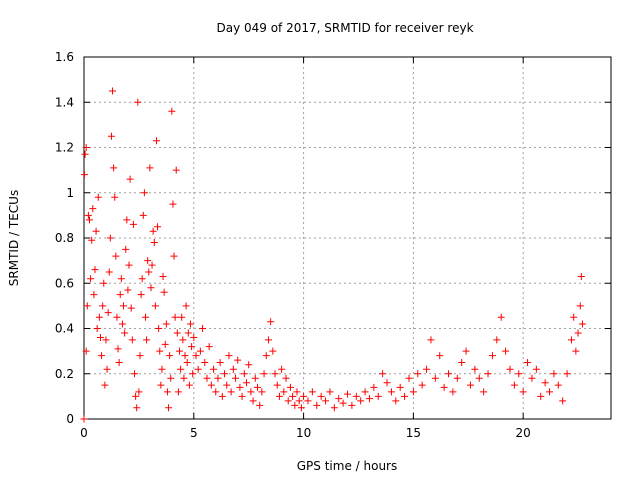  What do you see at coordinates (64, 283) in the screenshot?
I see `y-tick-label: 0.6` at bounding box center [64, 283].